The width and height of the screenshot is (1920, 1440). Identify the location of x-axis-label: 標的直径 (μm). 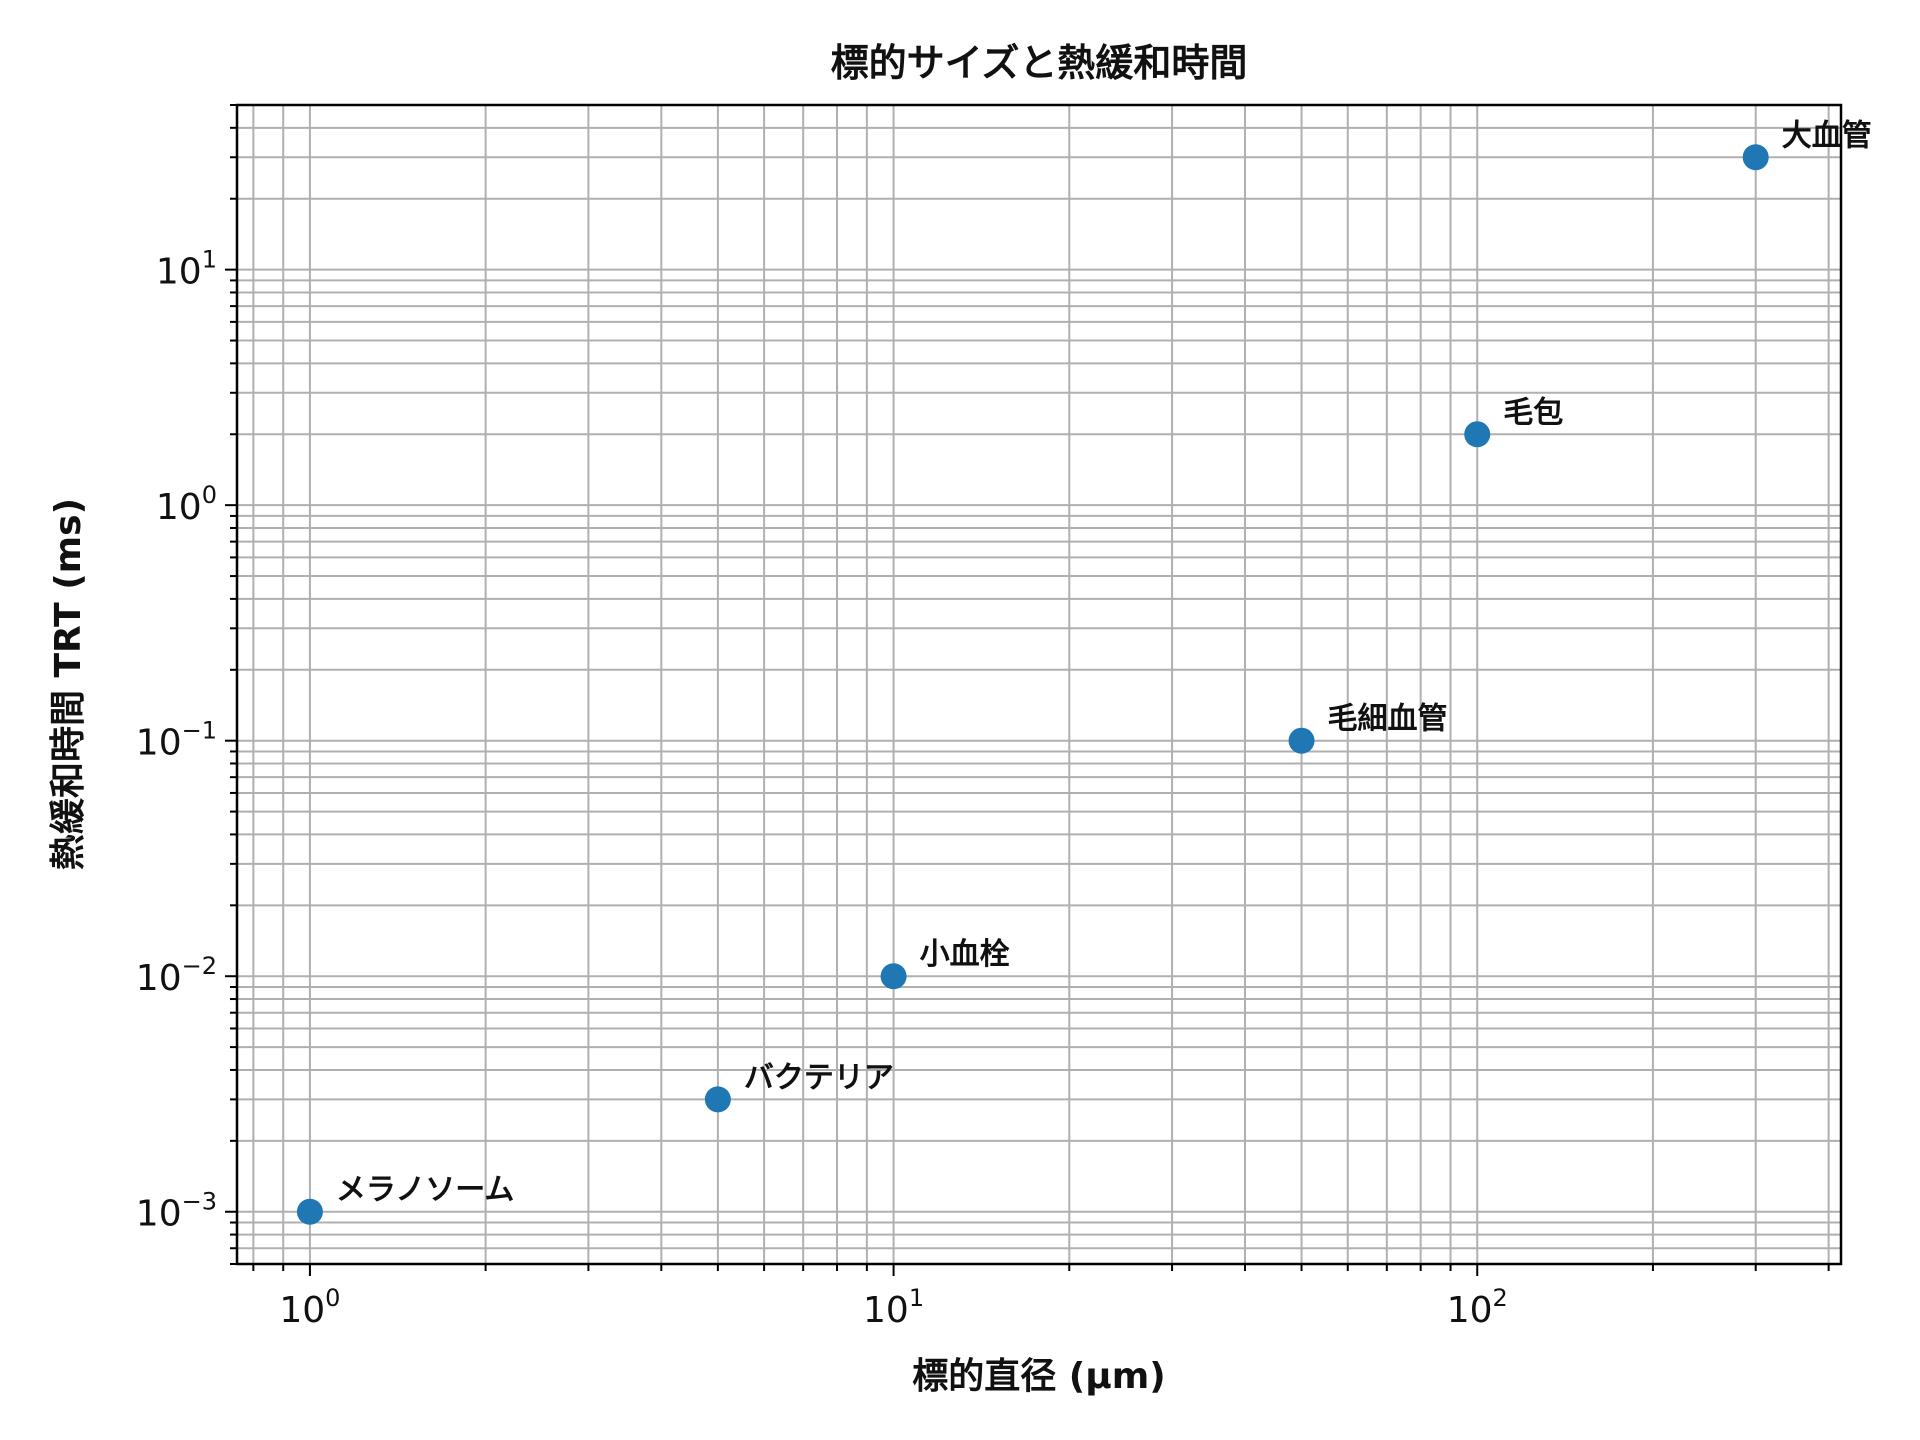
(1038, 1376).